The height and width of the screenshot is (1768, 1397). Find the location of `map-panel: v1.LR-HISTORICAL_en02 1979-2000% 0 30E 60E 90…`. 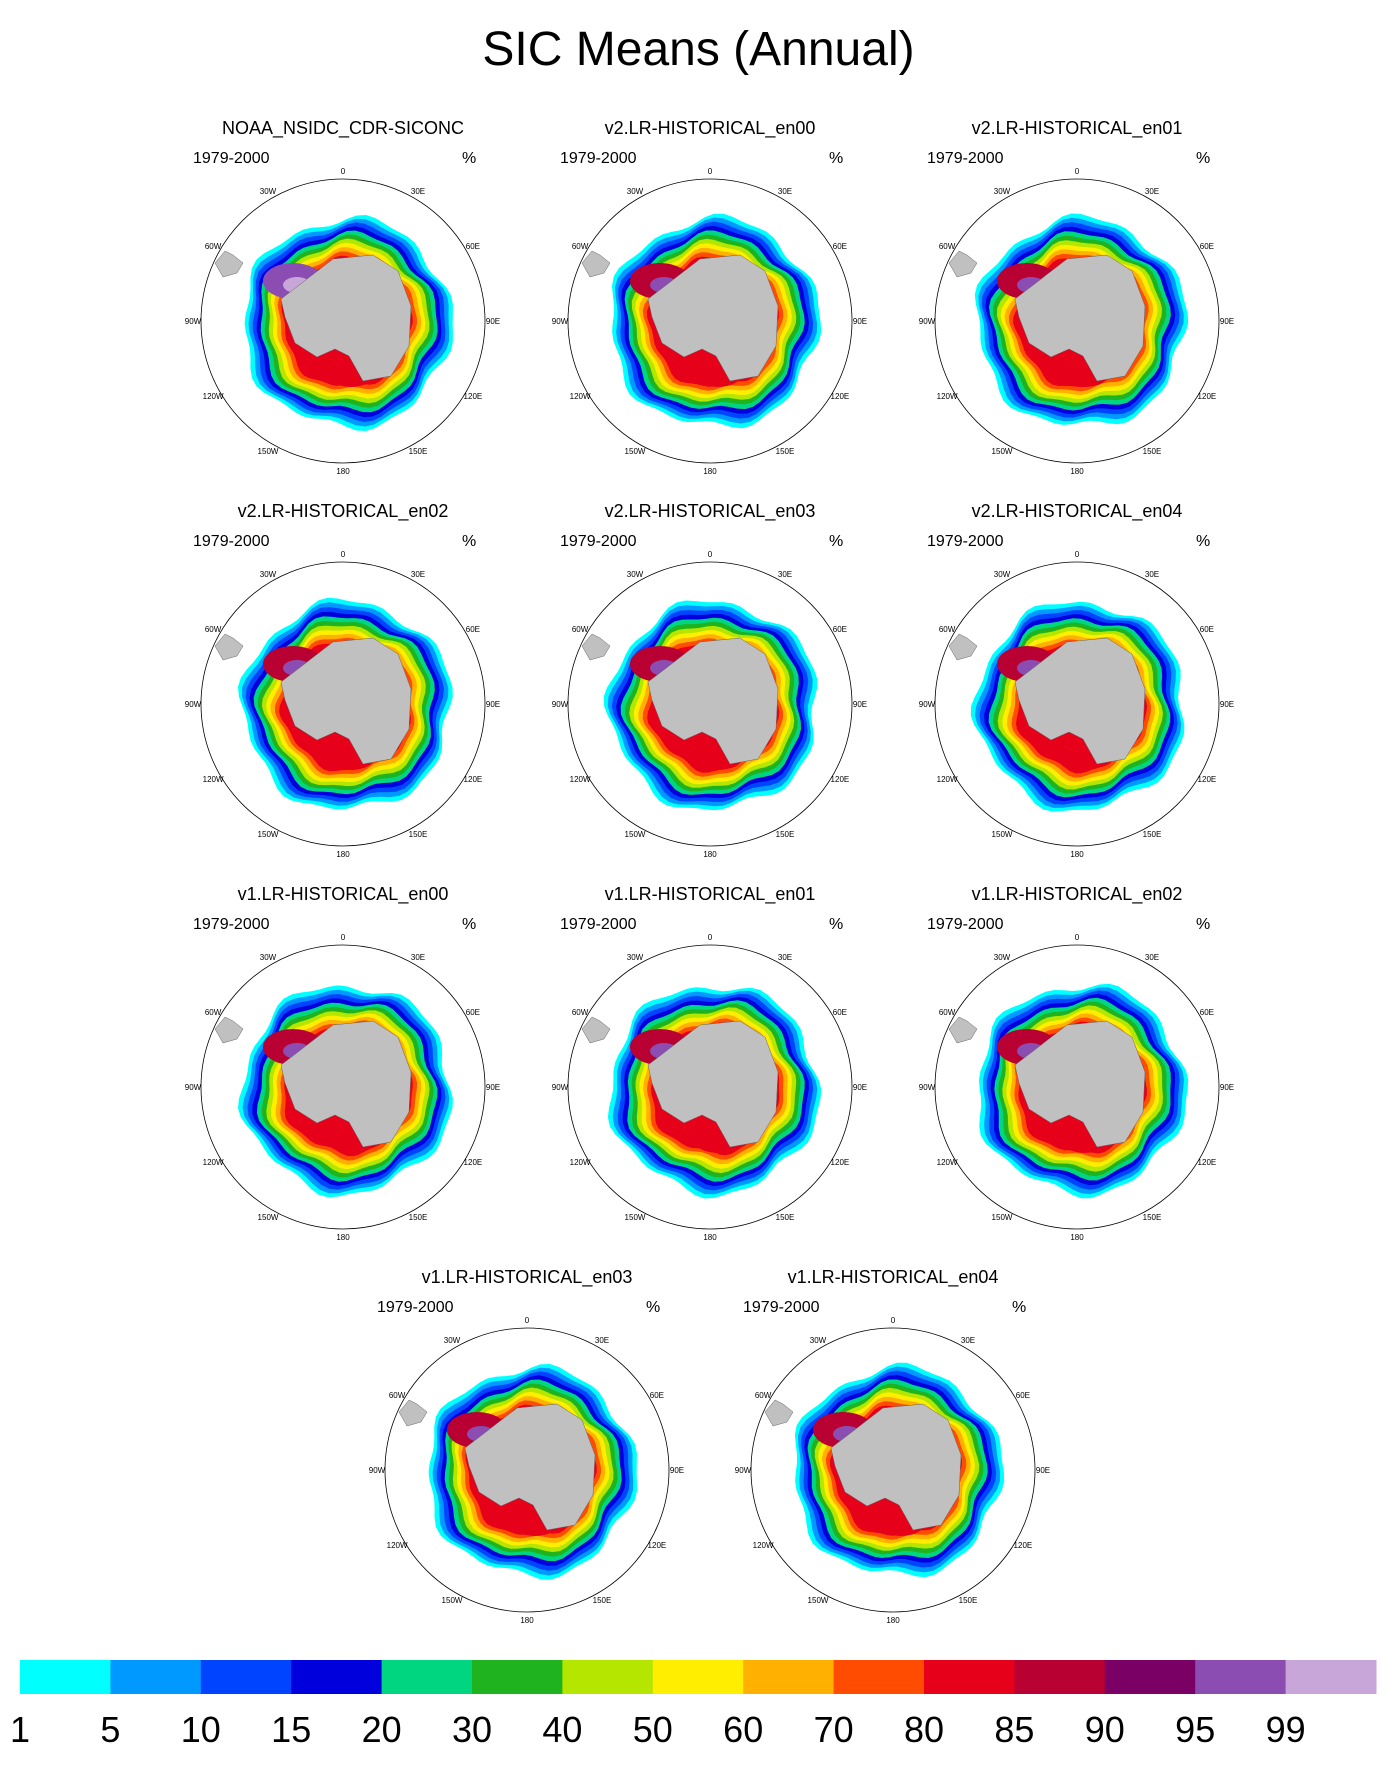

map-panel: v1.LR-HISTORICAL_en02 1979-2000% 0 30E 60E 90… is located at coordinates (1077, 1069).